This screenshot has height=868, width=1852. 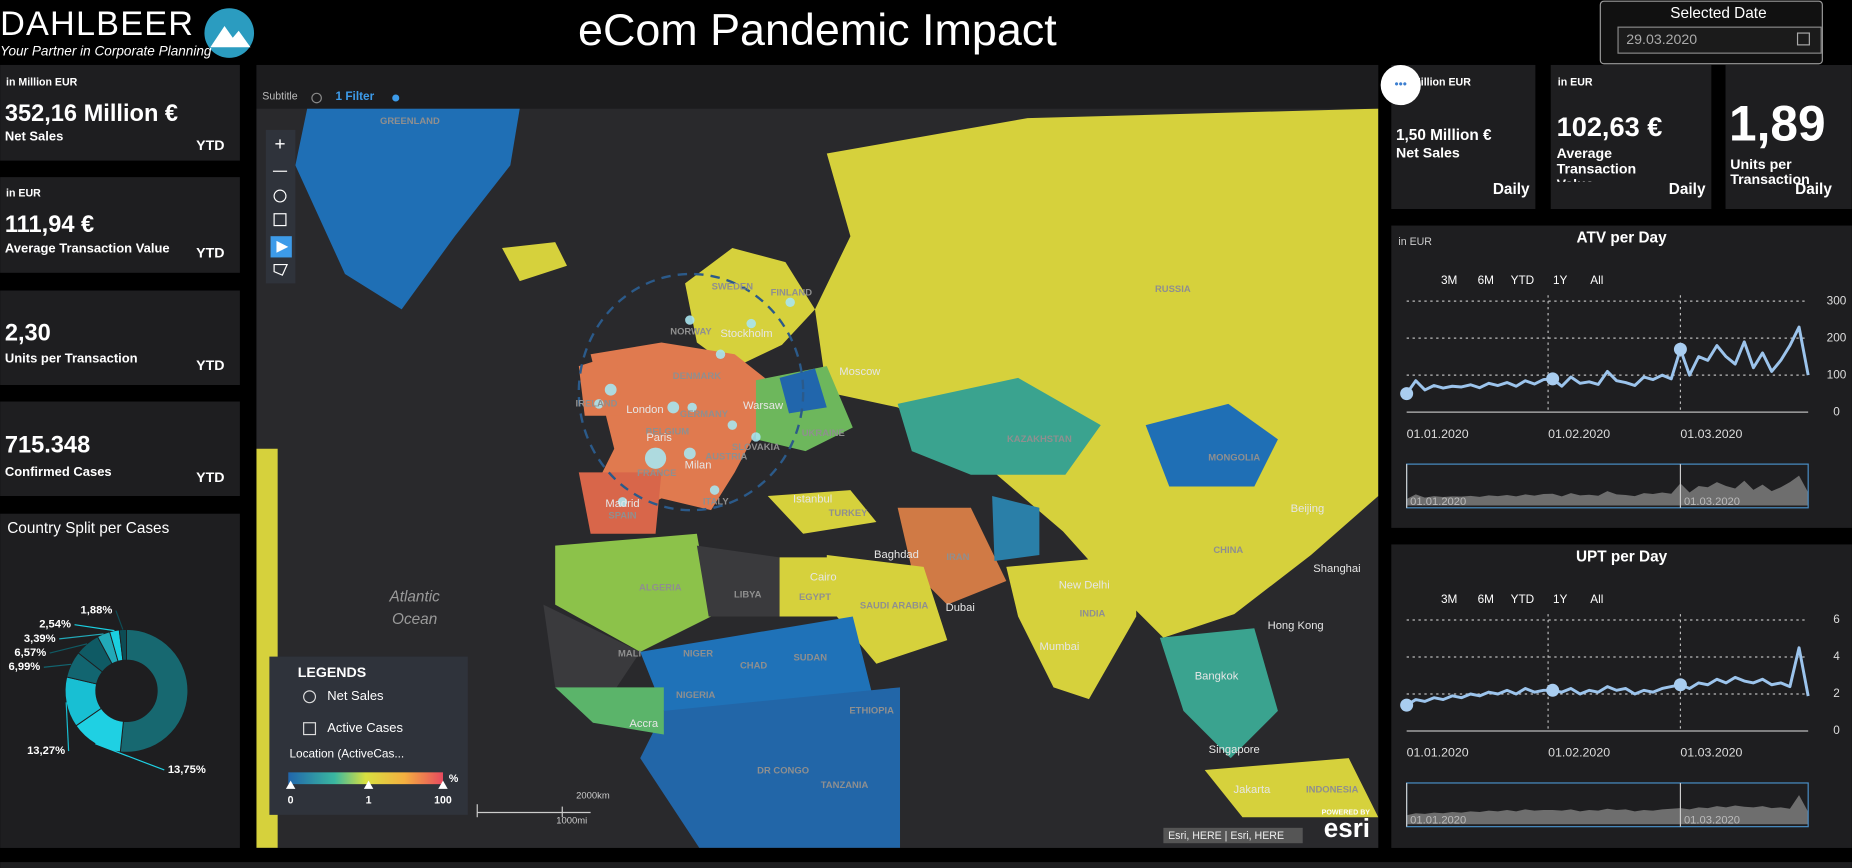 What do you see at coordinates (1607, 810) in the screenshot?
I see `navigator-area` at bounding box center [1607, 810].